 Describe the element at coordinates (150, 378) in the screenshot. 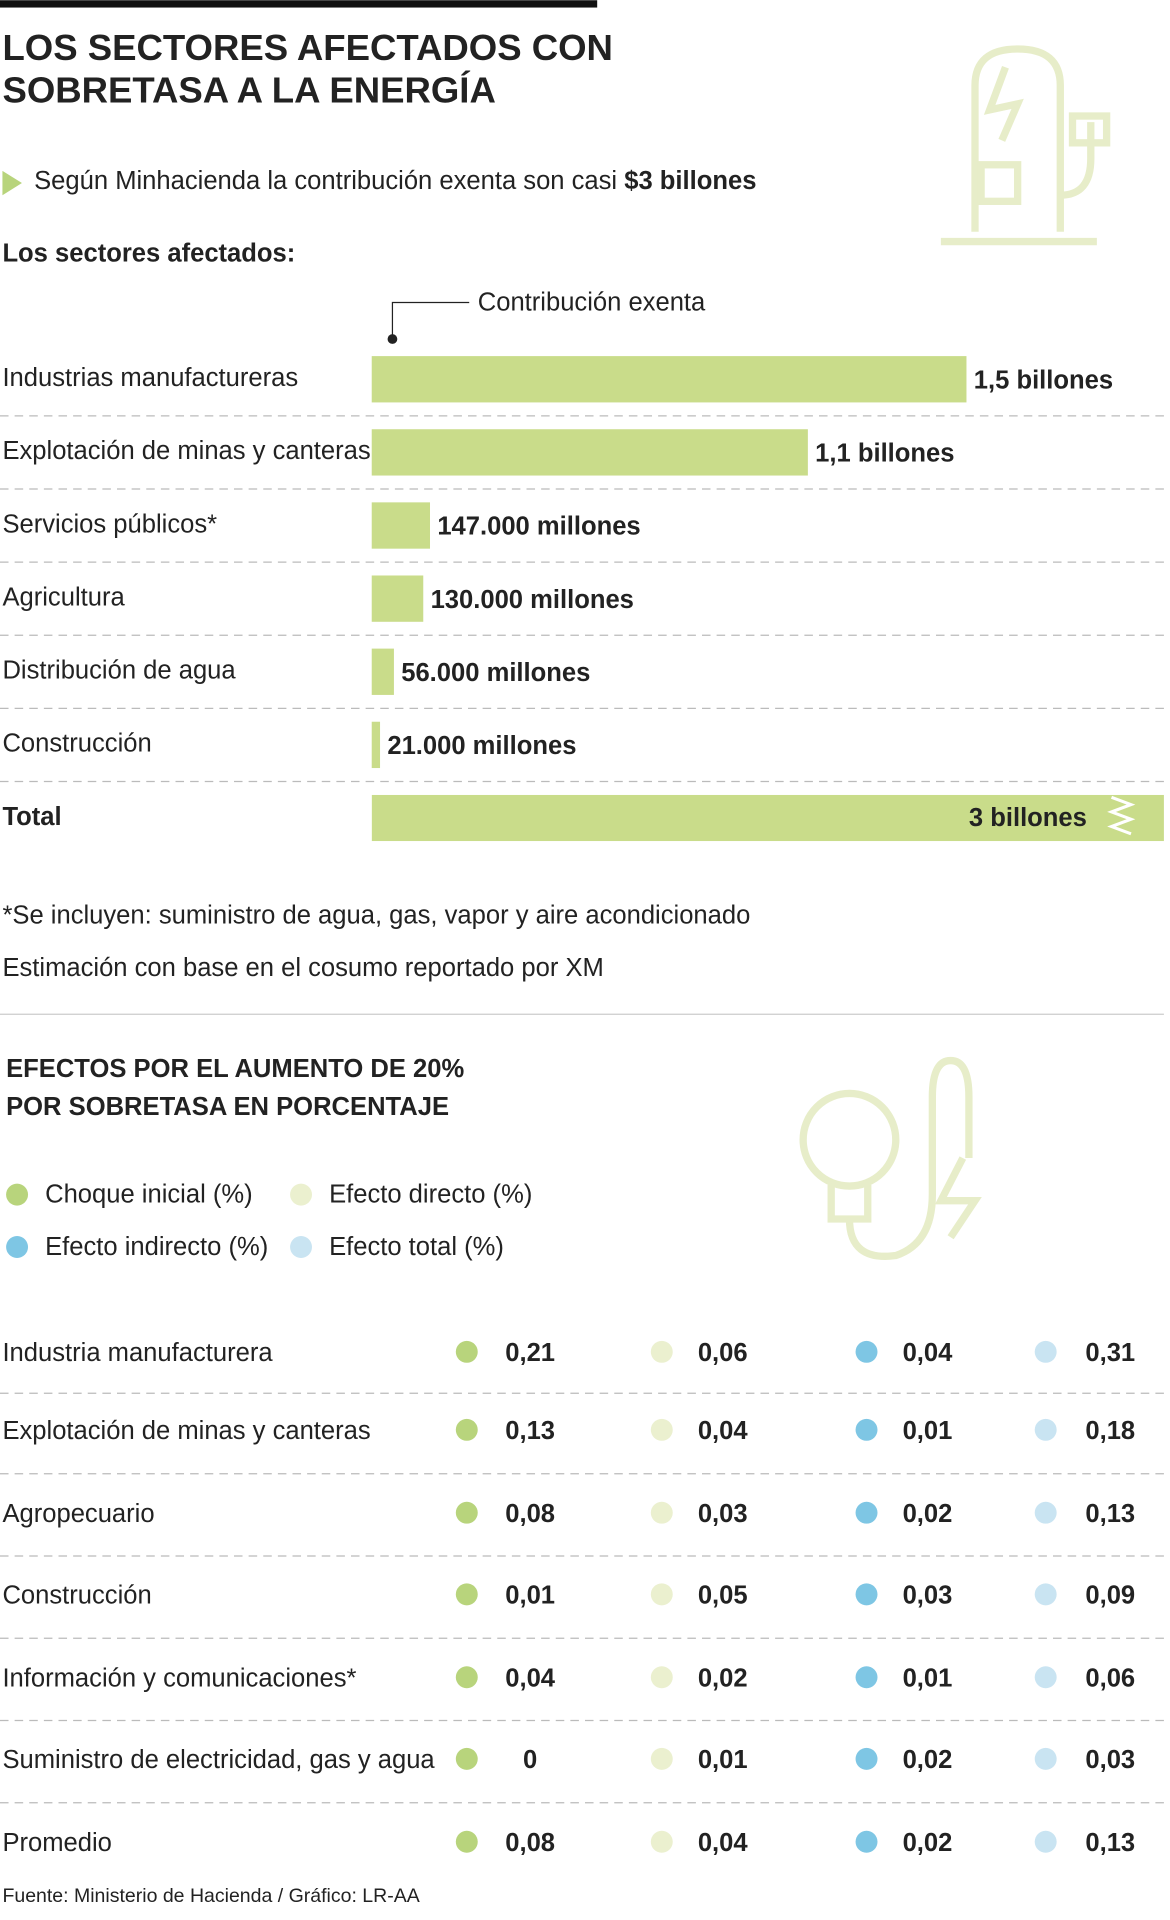

I see `category-label: Industrias manufactureras` at that location.